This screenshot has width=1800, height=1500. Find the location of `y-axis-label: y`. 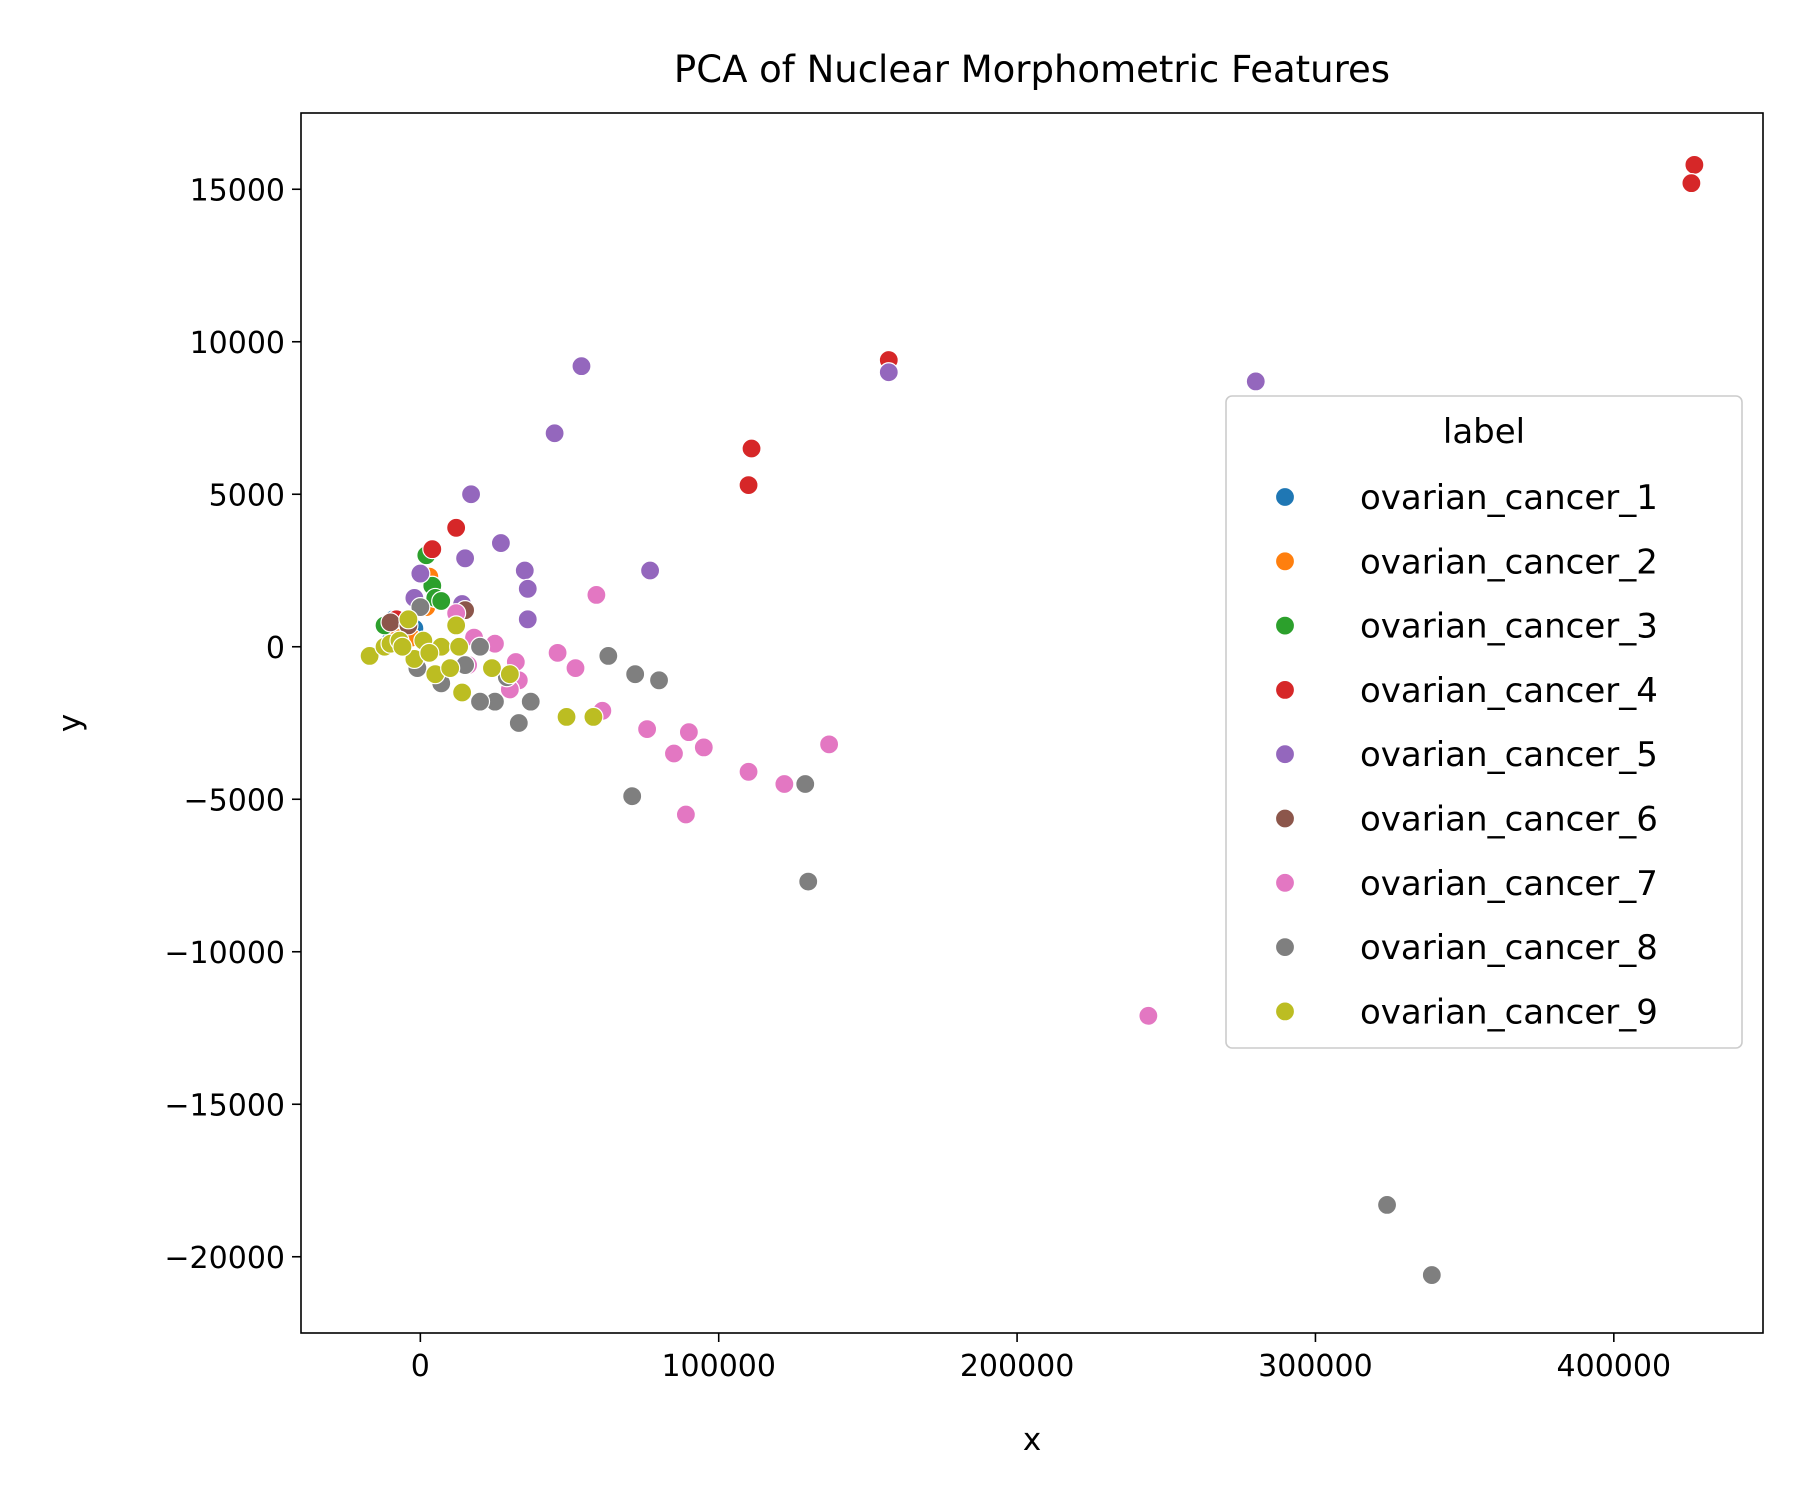

y-axis-label: y is located at coordinates (70, 723).